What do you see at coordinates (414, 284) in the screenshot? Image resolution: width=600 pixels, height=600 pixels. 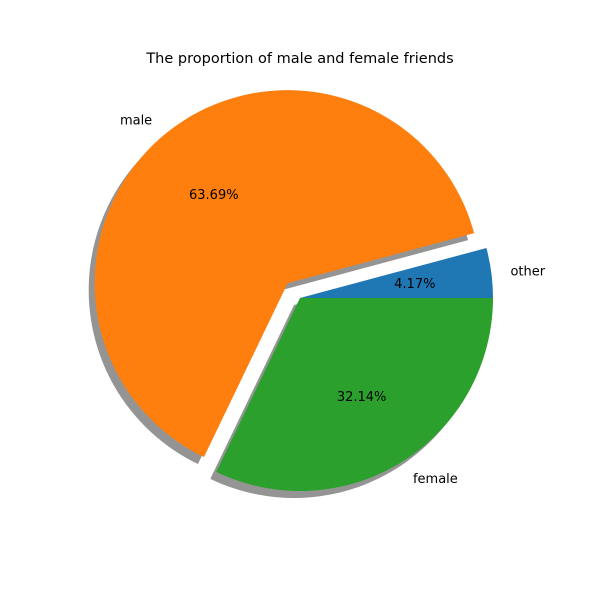 I see `slice-percent-other: 4.17%` at bounding box center [414, 284].